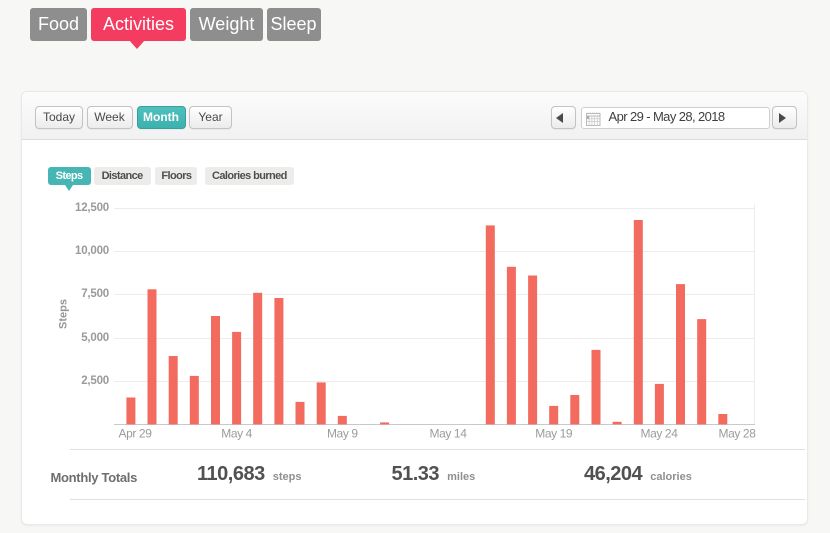 The width and height of the screenshot is (830, 533). Describe the element at coordinates (95, 294) in the screenshot. I see `svg-text: 7,500` at that location.